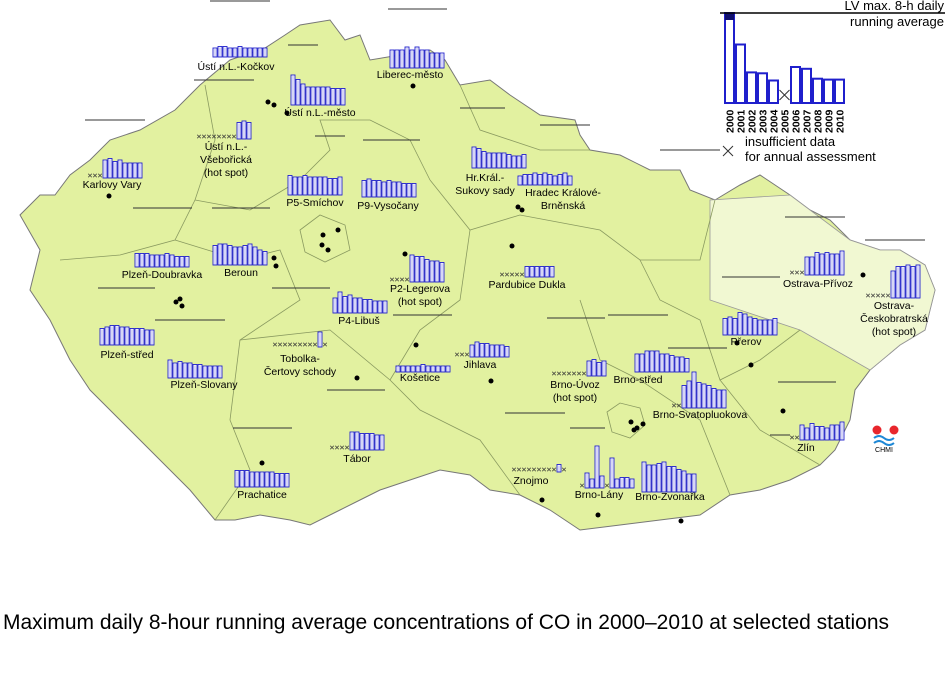  I want to click on legend-year: 2006, so click(797, 121).